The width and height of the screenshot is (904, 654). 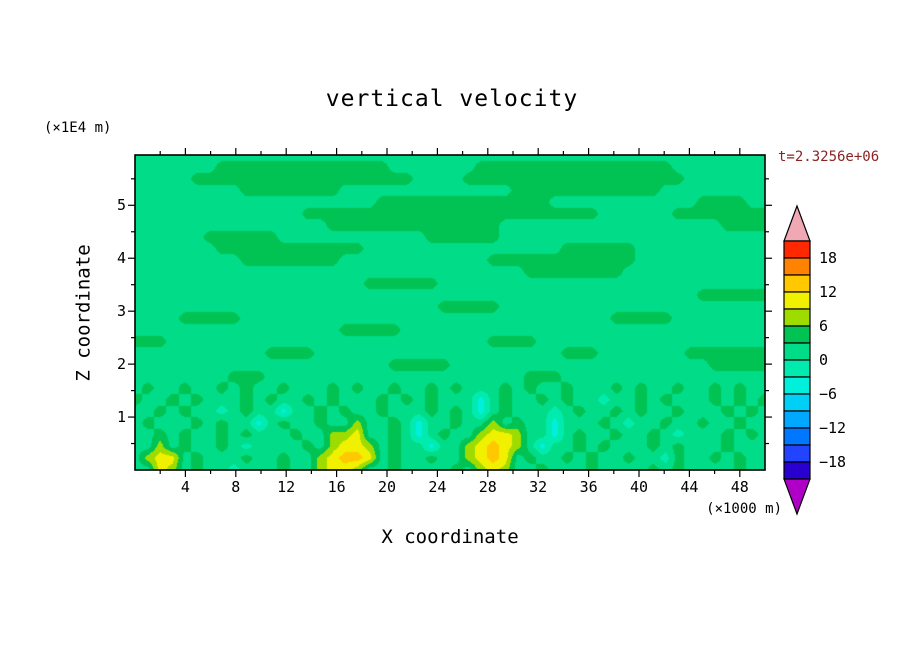 What do you see at coordinates (823, 360) in the screenshot?
I see `colorbar-tick-label: 0` at bounding box center [823, 360].